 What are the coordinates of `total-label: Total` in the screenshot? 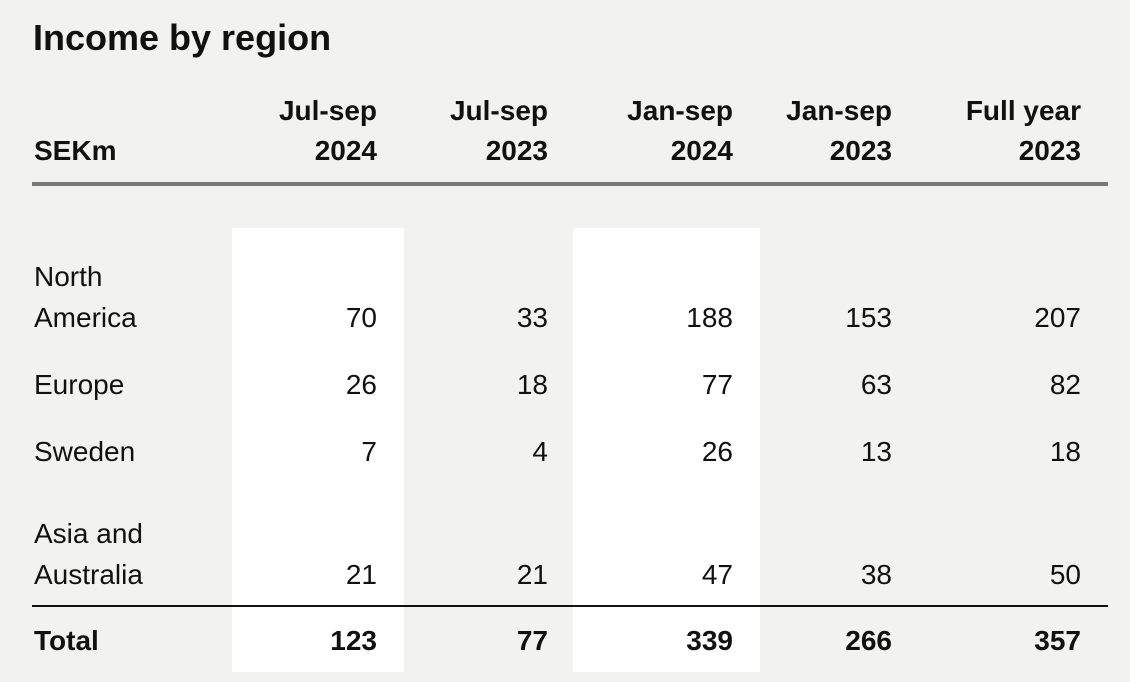 It's located at (66, 640).